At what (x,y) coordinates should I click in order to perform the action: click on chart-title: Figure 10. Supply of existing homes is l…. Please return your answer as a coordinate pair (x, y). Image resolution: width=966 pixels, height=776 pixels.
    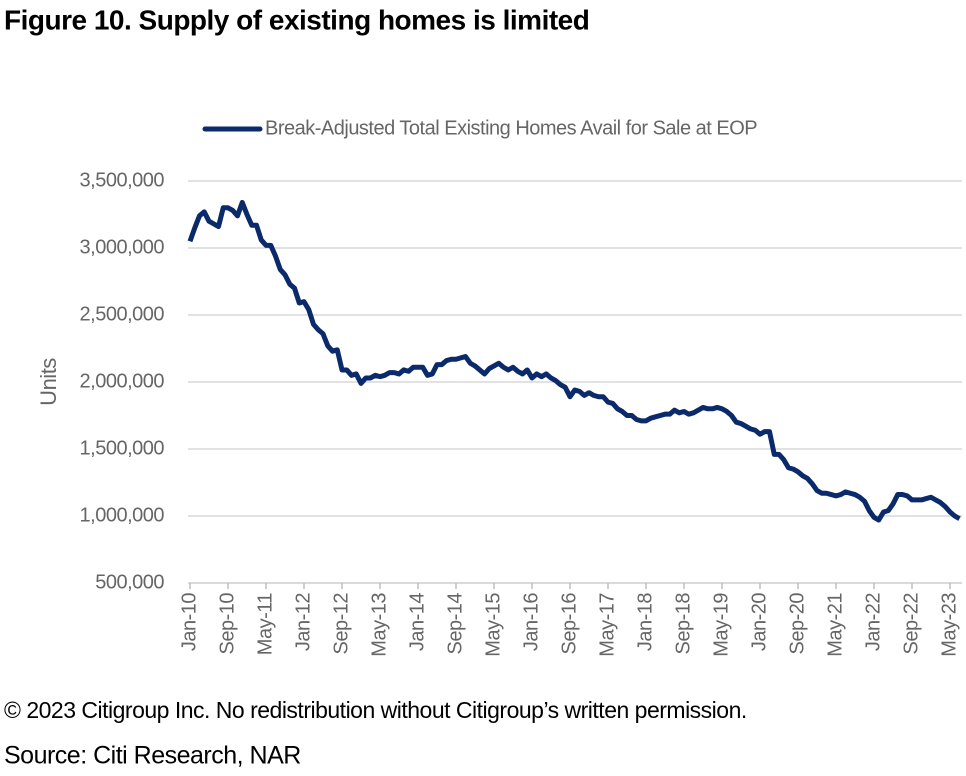
    Looking at the image, I should click on (296, 19).